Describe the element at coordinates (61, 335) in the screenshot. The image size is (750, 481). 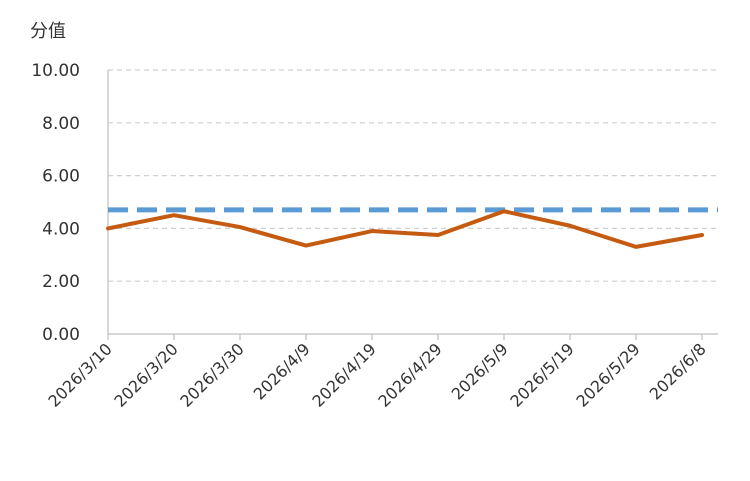
I see `y-tick-label: 0.00` at that location.